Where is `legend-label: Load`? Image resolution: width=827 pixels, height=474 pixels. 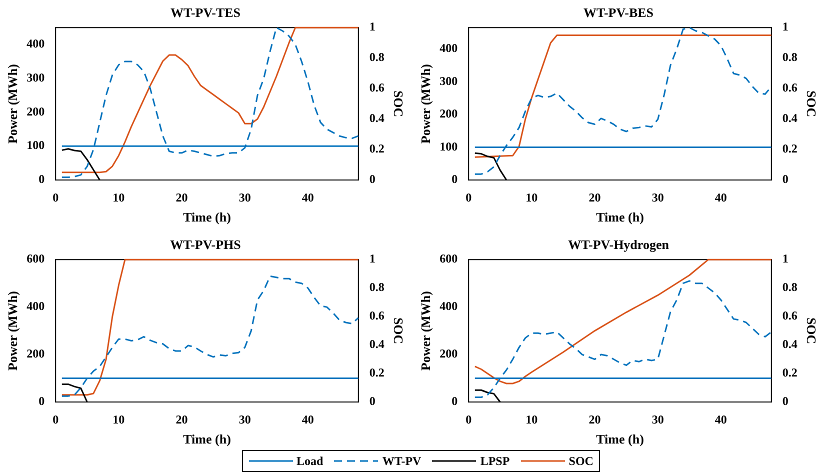
legend-label: Load is located at coordinates (310, 461).